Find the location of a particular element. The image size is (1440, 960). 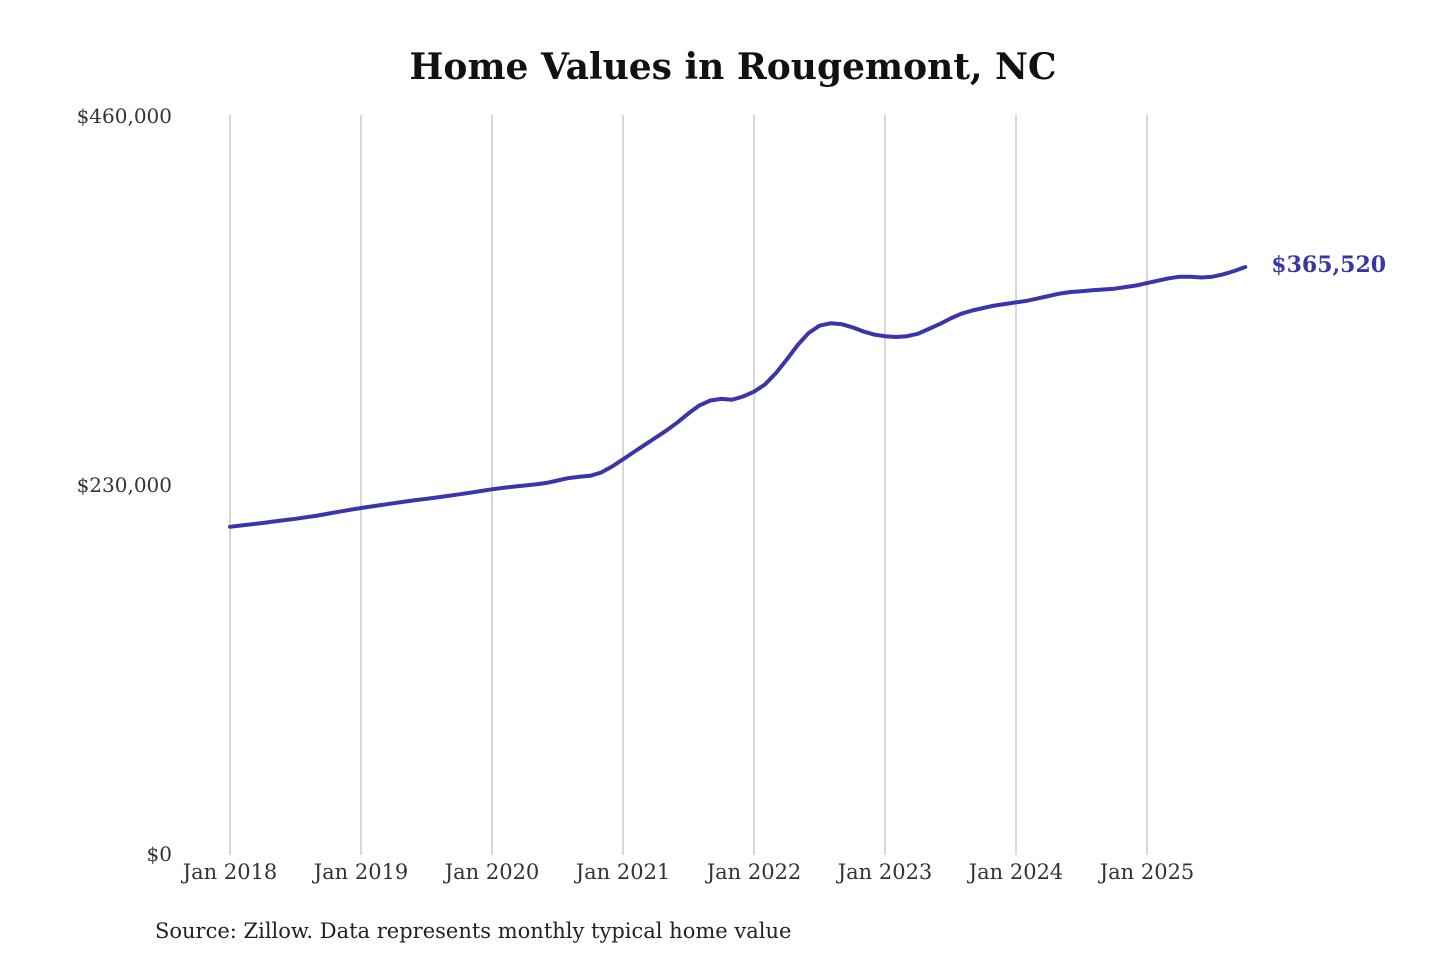

x-tick-jan-2025: Jan 2025 is located at coordinates (1146, 872).